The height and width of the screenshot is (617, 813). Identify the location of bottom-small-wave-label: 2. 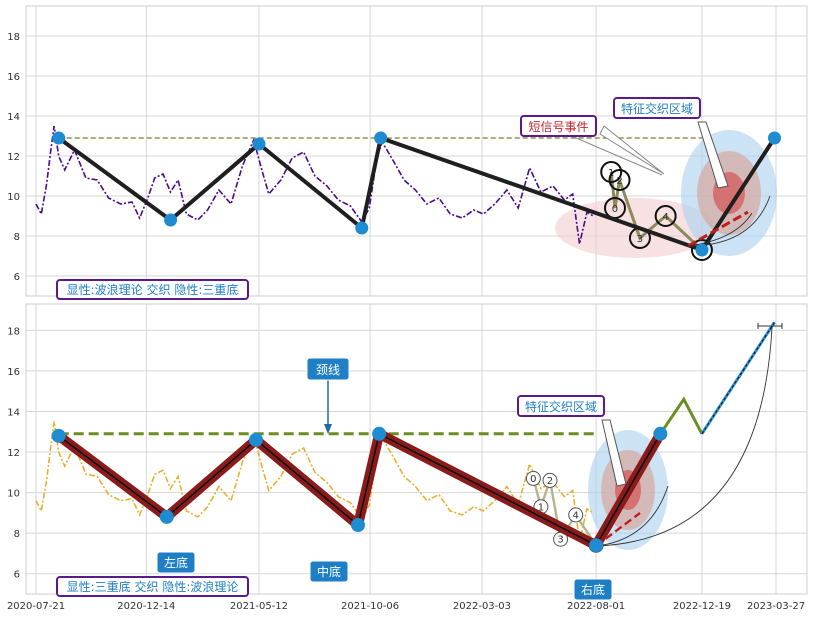
(550, 481).